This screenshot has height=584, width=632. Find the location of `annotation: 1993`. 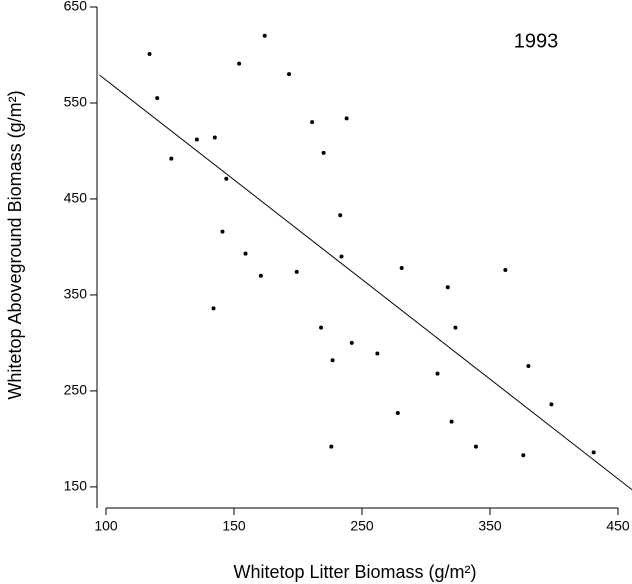

annotation: 1993 is located at coordinates (536, 41).